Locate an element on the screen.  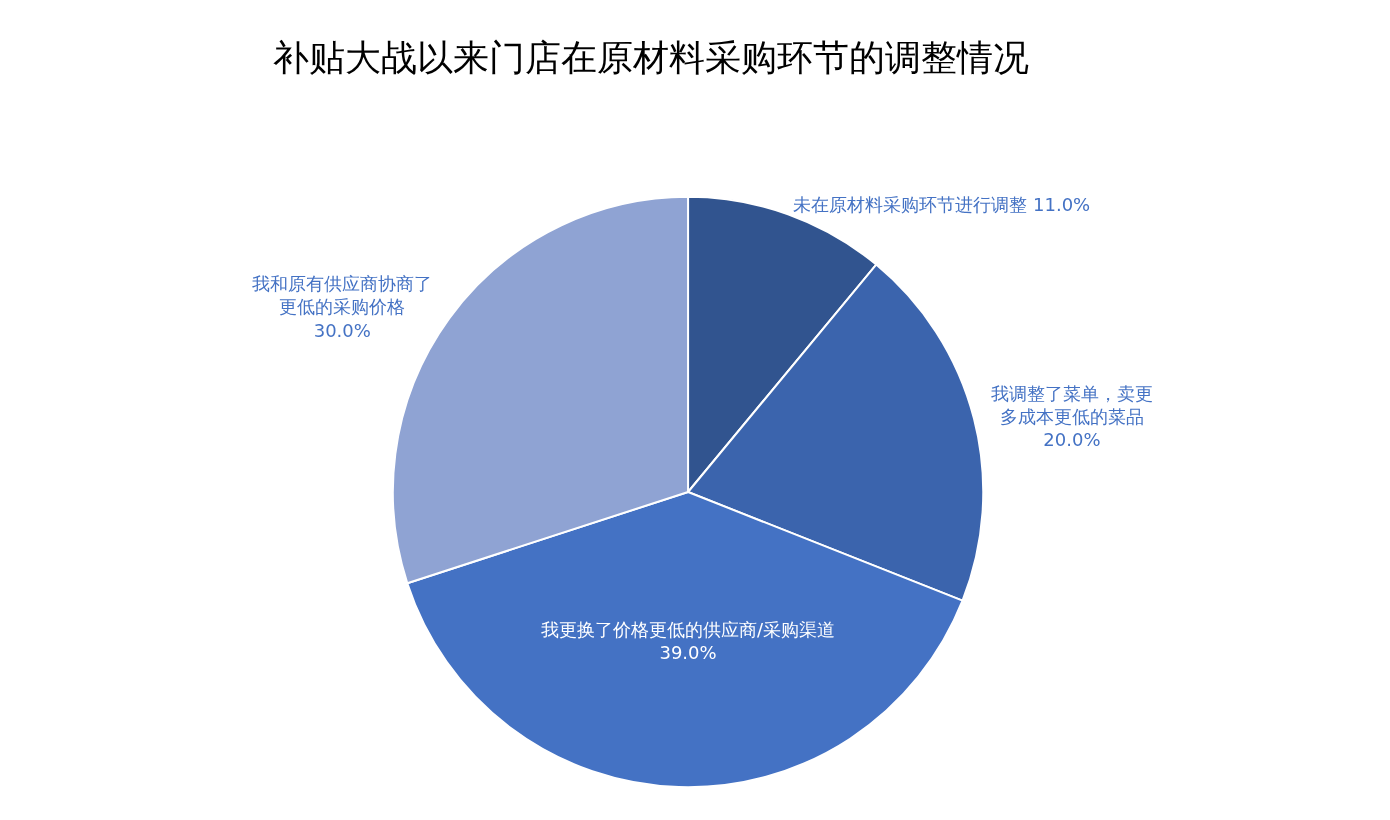
slice-label: 未在原材料采购环节进行调整 11.0% is located at coordinates (942, 205).